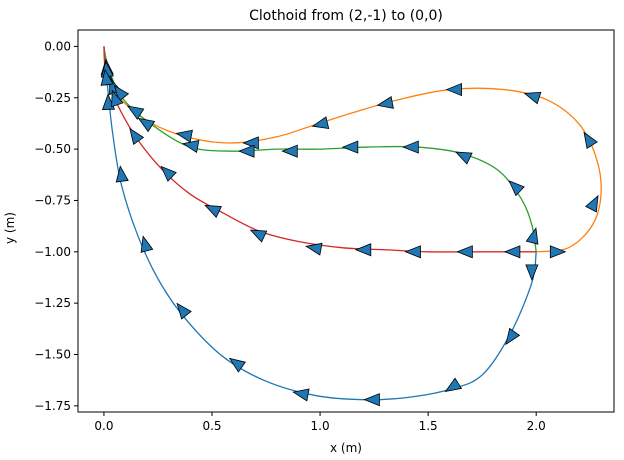  What do you see at coordinates (57, 46) in the screenshot?
I see `y-tick-label: 0.00` at bounding box center [57, 46].